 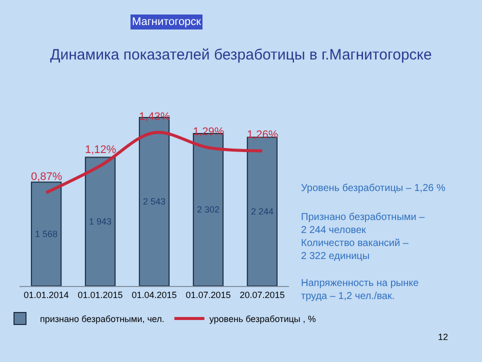 What do you see at coordinates (46, 177) in the screenshot?
I see `data-label: 0,87%` at bounding box center [46, 177].